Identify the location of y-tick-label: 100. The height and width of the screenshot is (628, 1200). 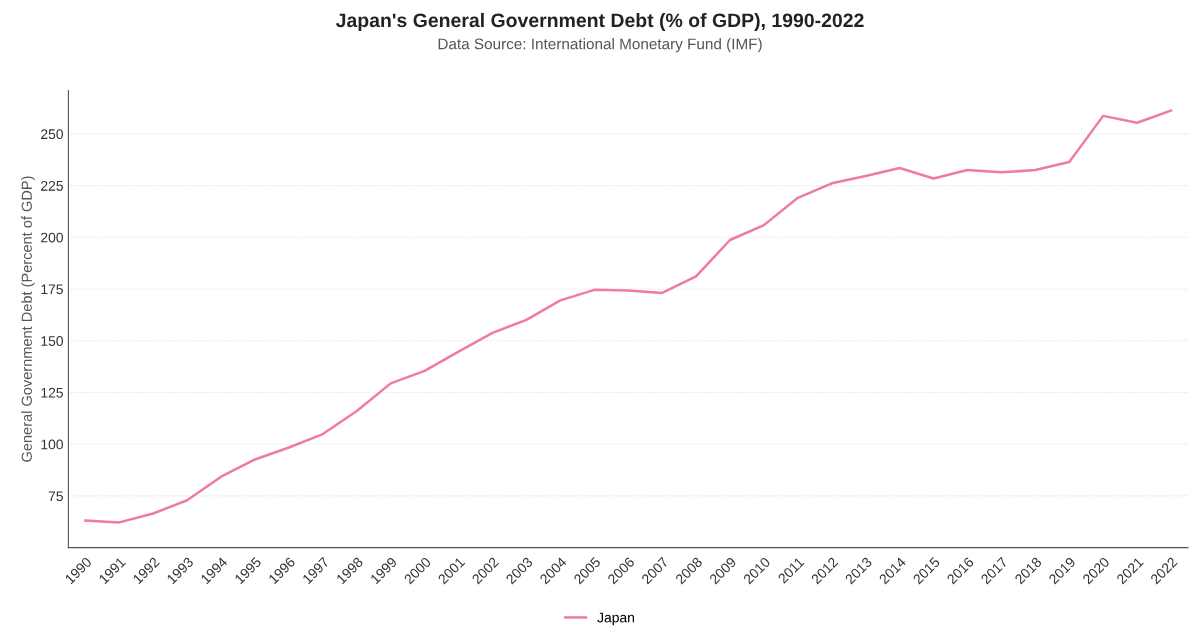
(52, 444).